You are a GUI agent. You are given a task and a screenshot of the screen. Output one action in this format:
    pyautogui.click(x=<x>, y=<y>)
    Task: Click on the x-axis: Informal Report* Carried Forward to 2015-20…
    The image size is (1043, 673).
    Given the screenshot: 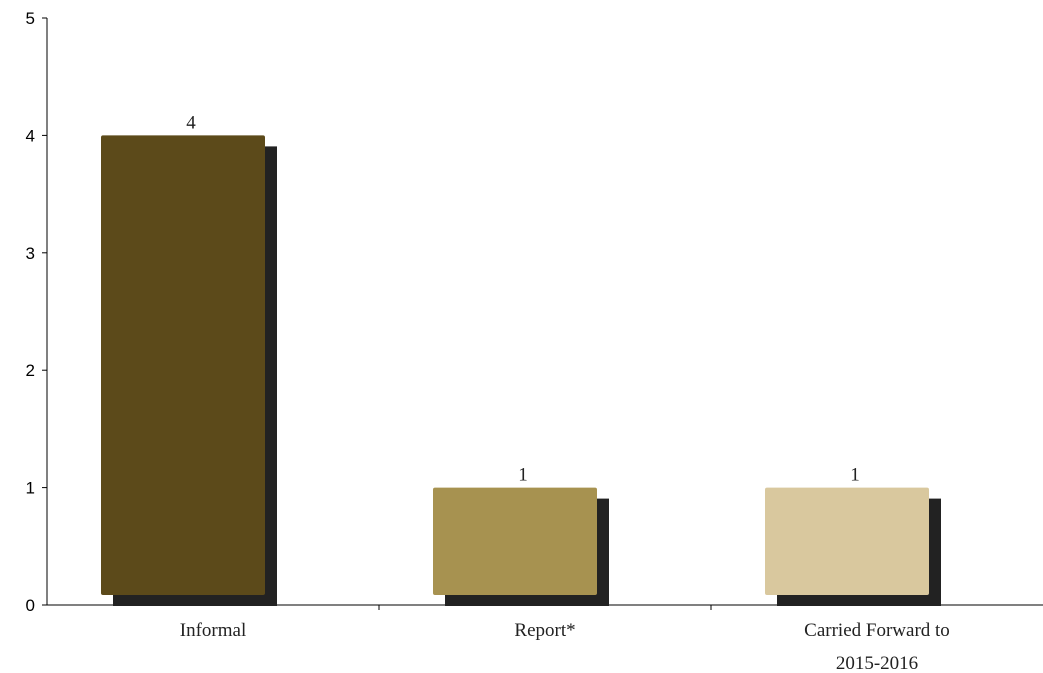 What is the action you would take?
    pyautogui.click(x=545, y=638)
    